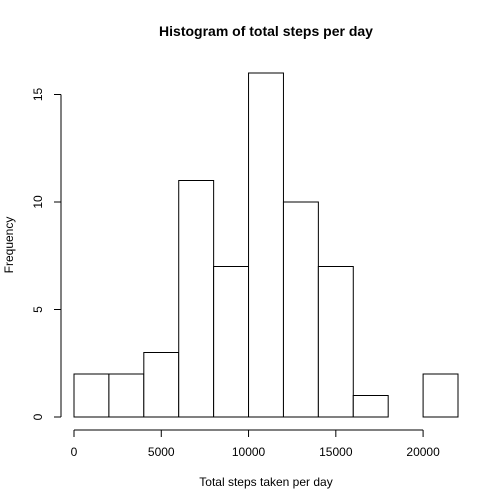 The height and width of the screenshot is (504, 504). What do you see at coordinates (46, 254) in the screenshot?
I see `y-axis: 0 5 10 15` at bounding box center [46, 254].